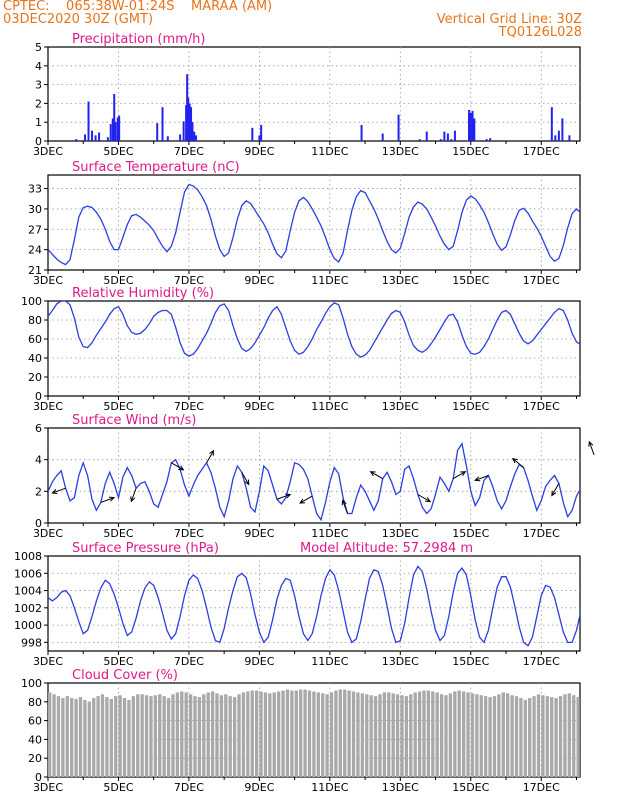  I want to click on x-tick-label: 11DEC, so click(329, 661).